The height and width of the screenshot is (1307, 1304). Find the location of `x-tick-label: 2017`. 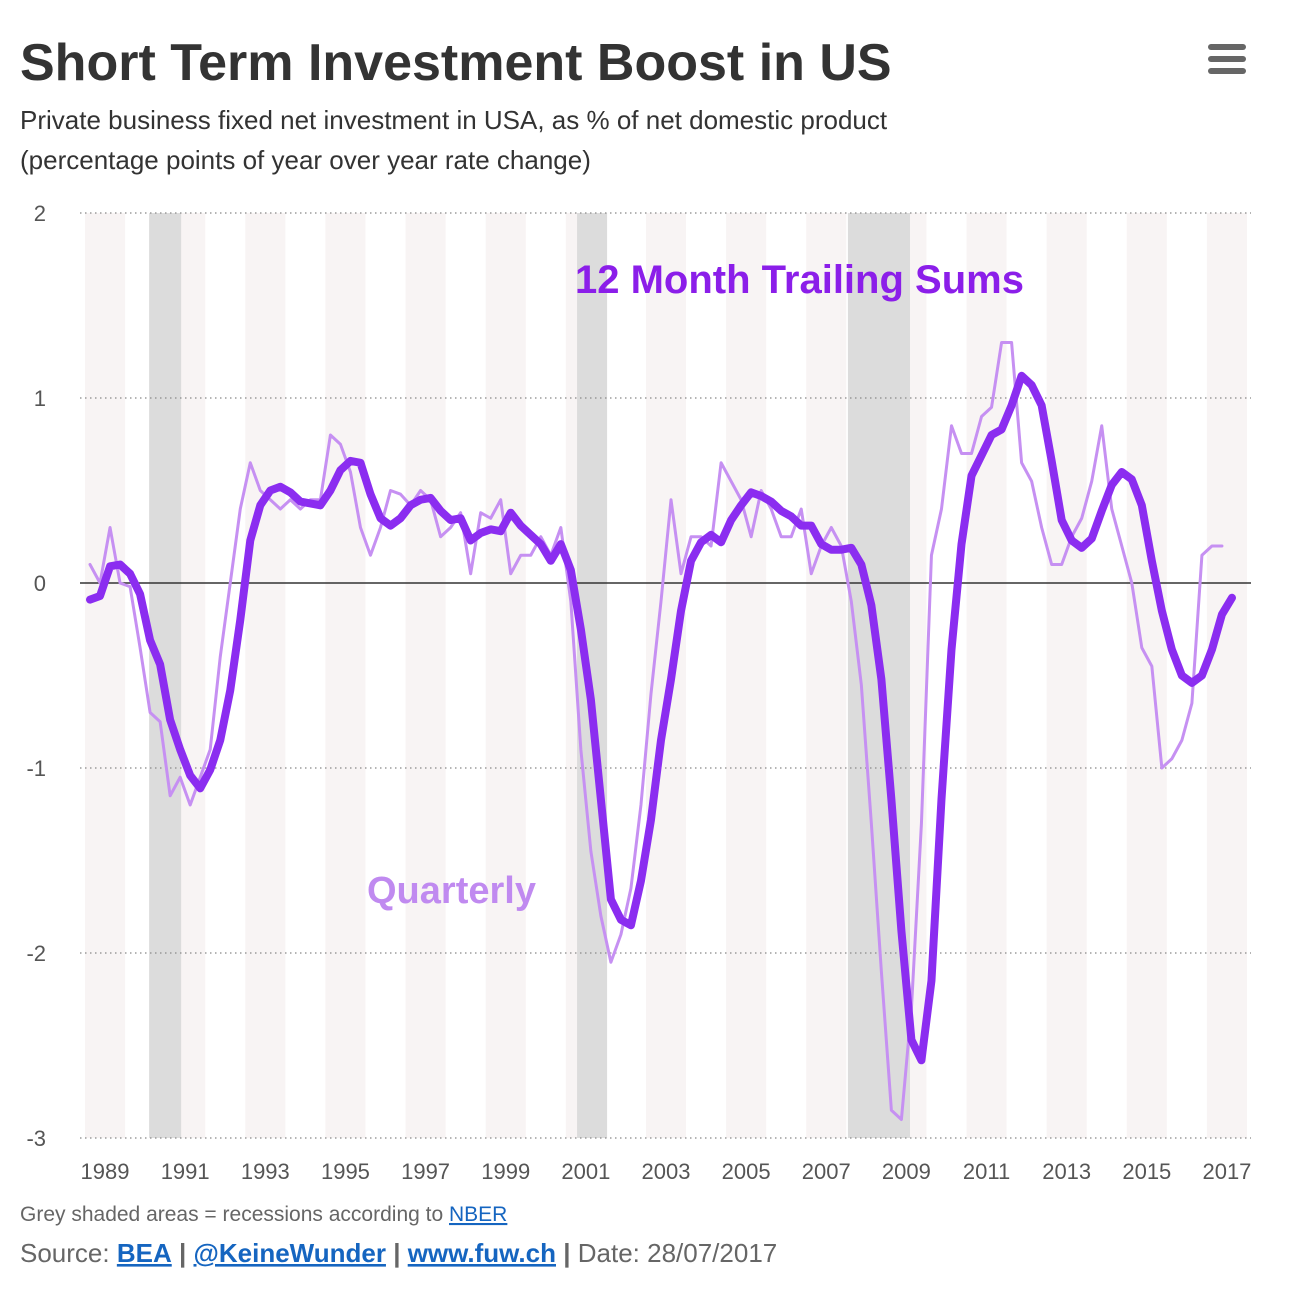

x-tick-label: 2017 is located at coordinates (1226, 1171).